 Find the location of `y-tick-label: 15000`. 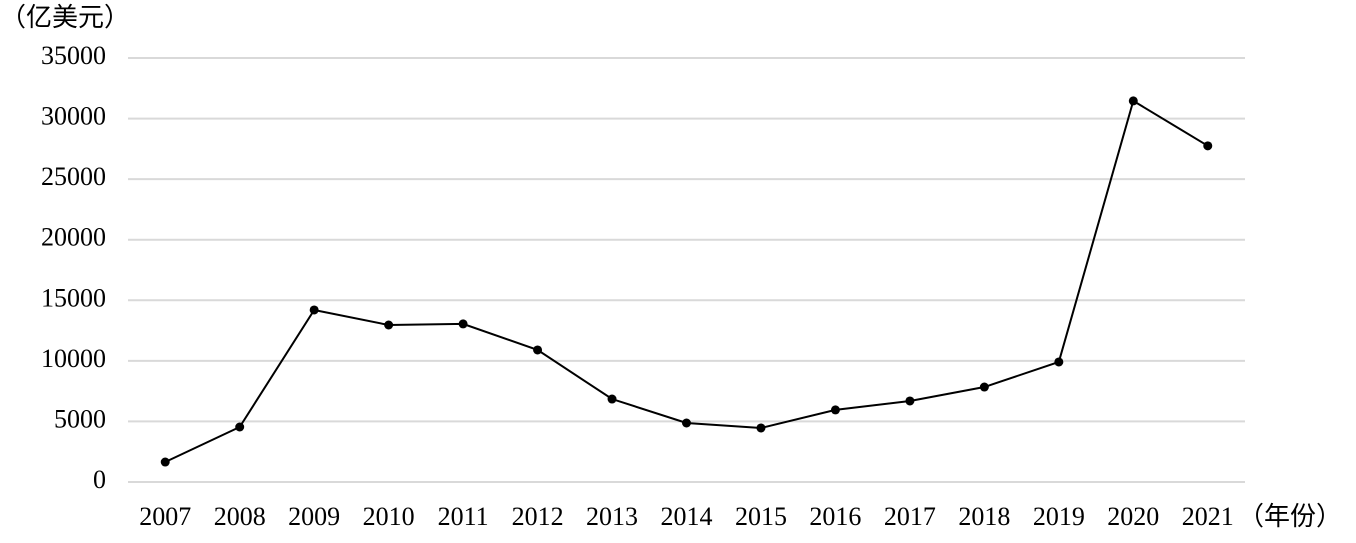

y-tick-label: 15000 is located at coordinates (73, 297).